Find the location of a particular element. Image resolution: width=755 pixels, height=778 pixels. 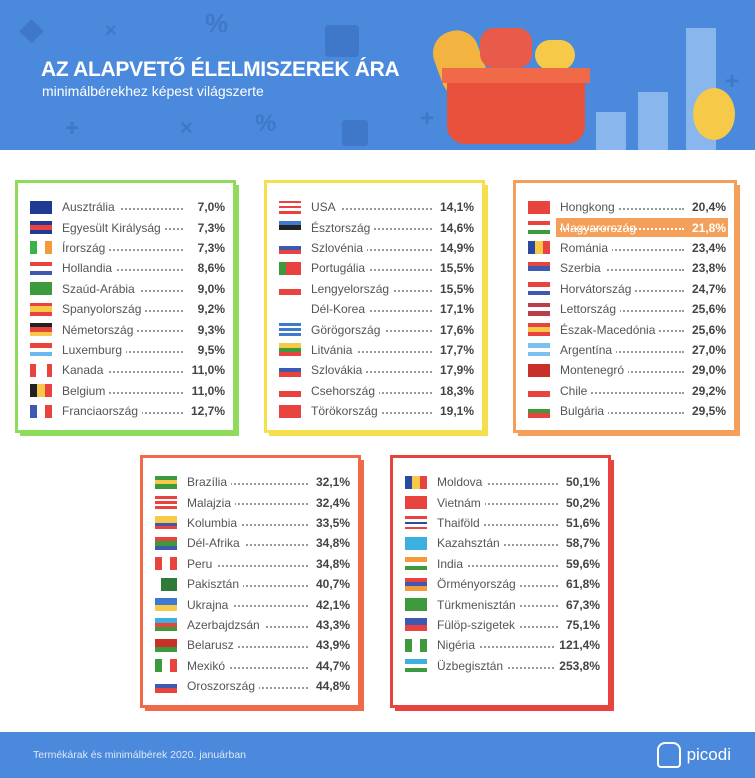

country-row: Vietnám 50,2% is located at coordinates (500, 502).